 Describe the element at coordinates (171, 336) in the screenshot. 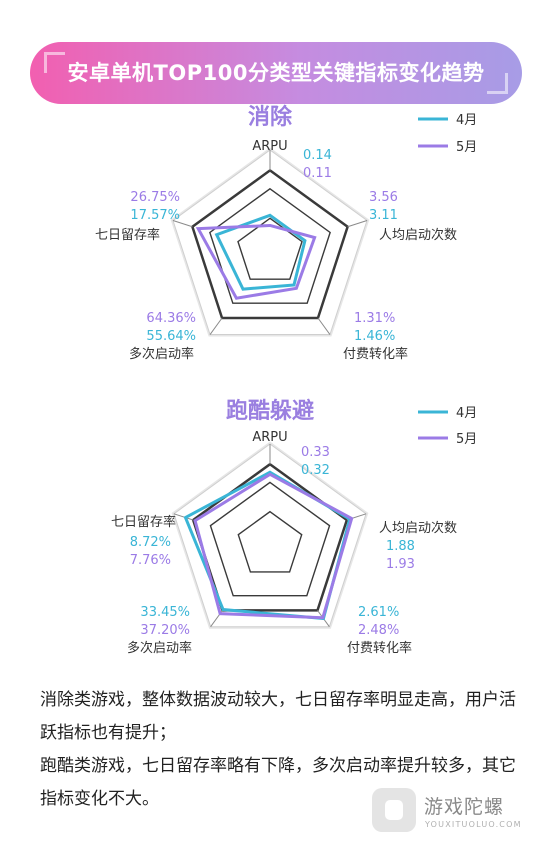

I see `value-multilaunch-may: 55.64%` at that location.